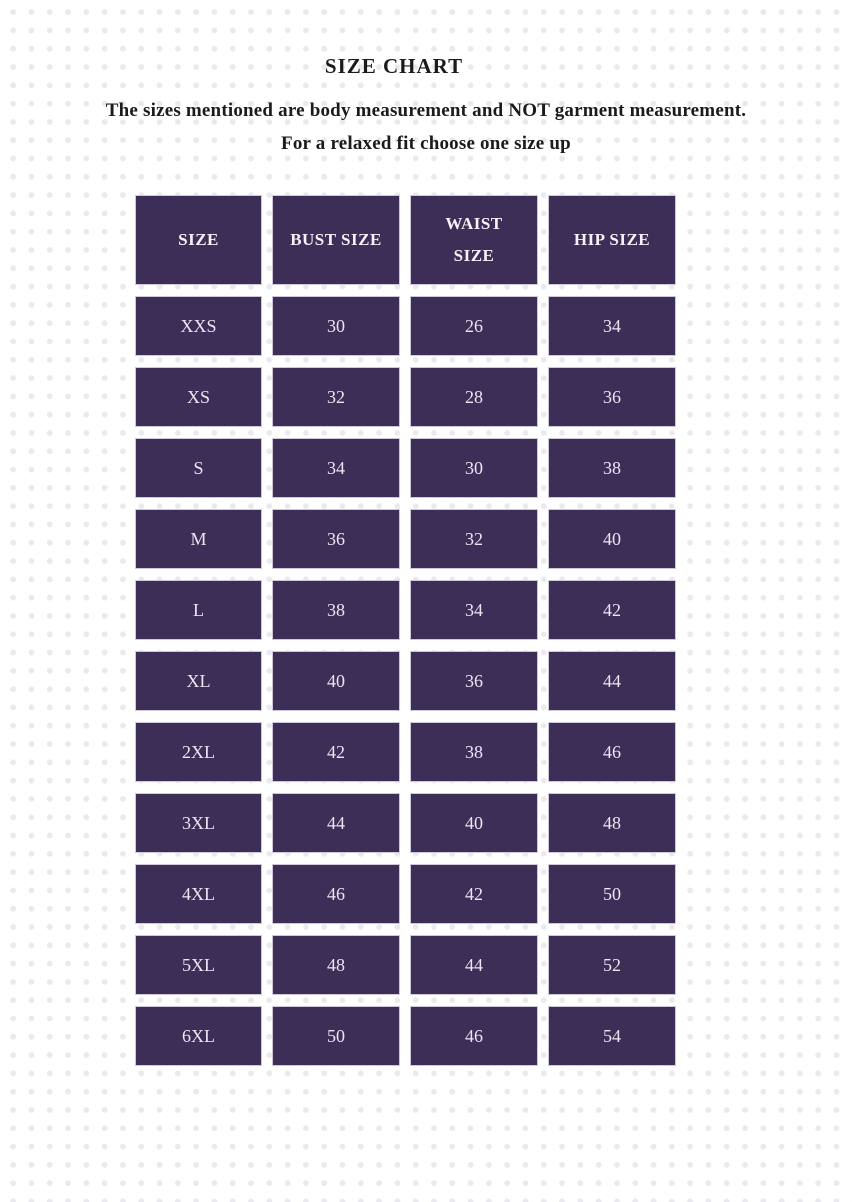  What do you see at coordinates (198, 539) in the screenshot?
I see `row-size-cell: M` at bounding box center [198, 539].